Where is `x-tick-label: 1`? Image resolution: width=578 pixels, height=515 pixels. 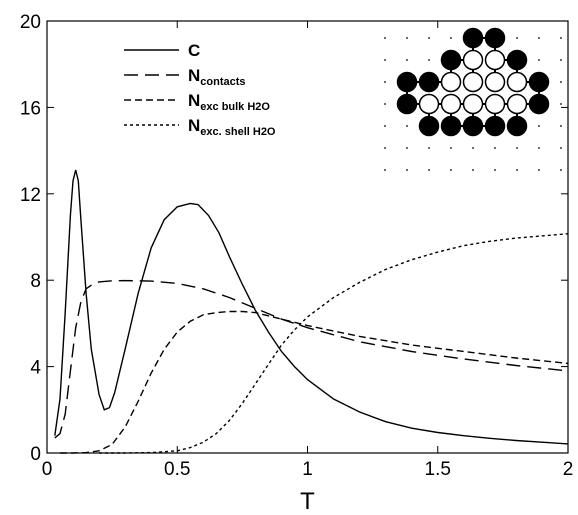 x-tick-label: 1 is located at coordinates (307, 469).